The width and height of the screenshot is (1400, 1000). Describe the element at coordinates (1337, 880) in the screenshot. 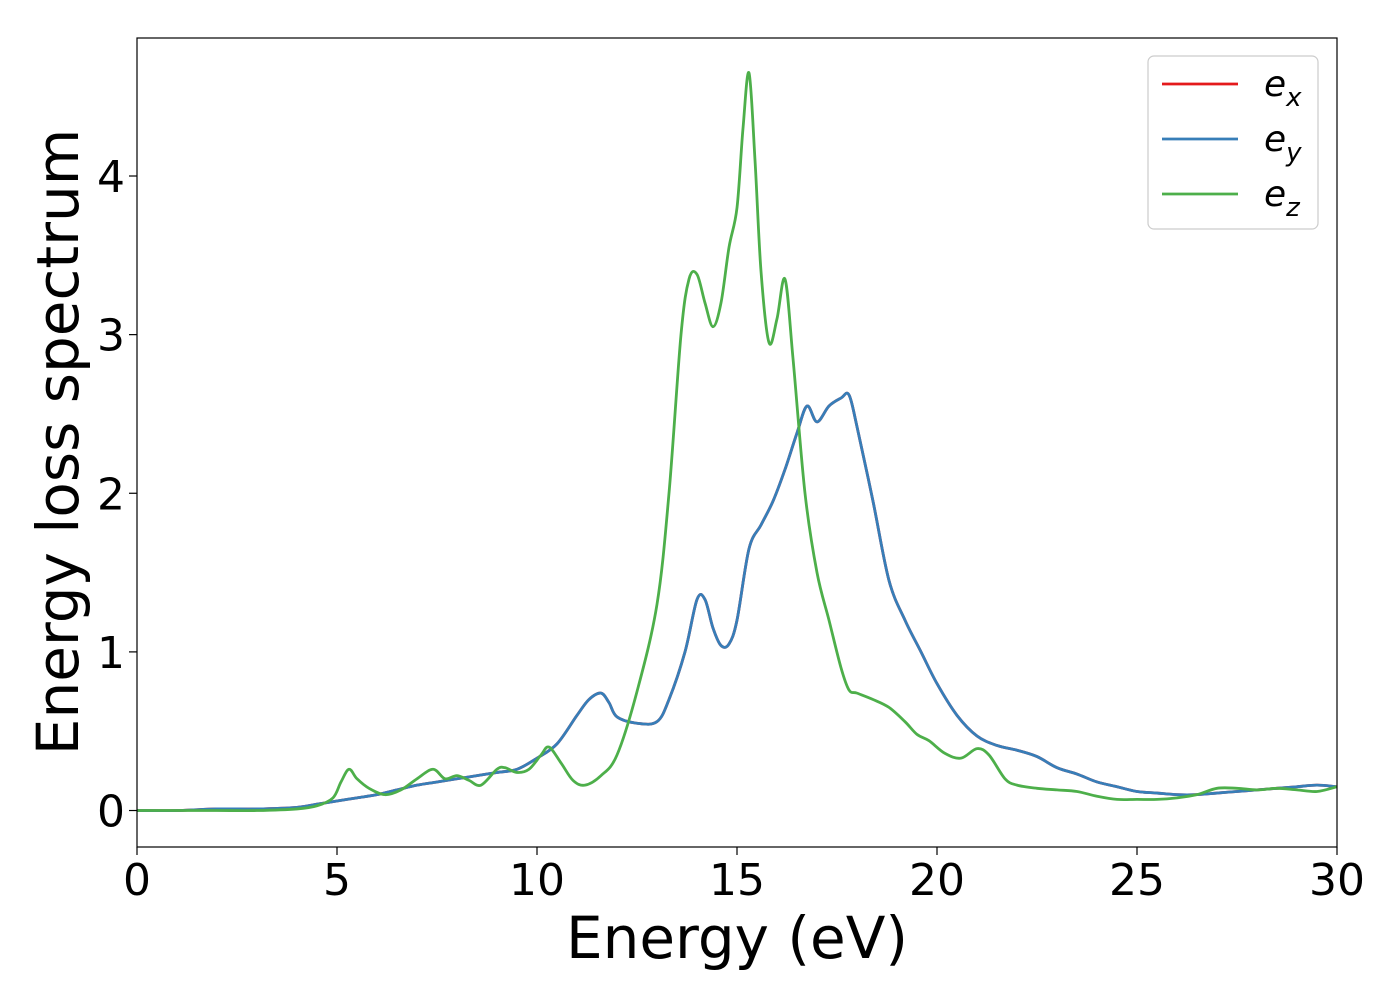

I see `x-tick-label: 30` at that location.